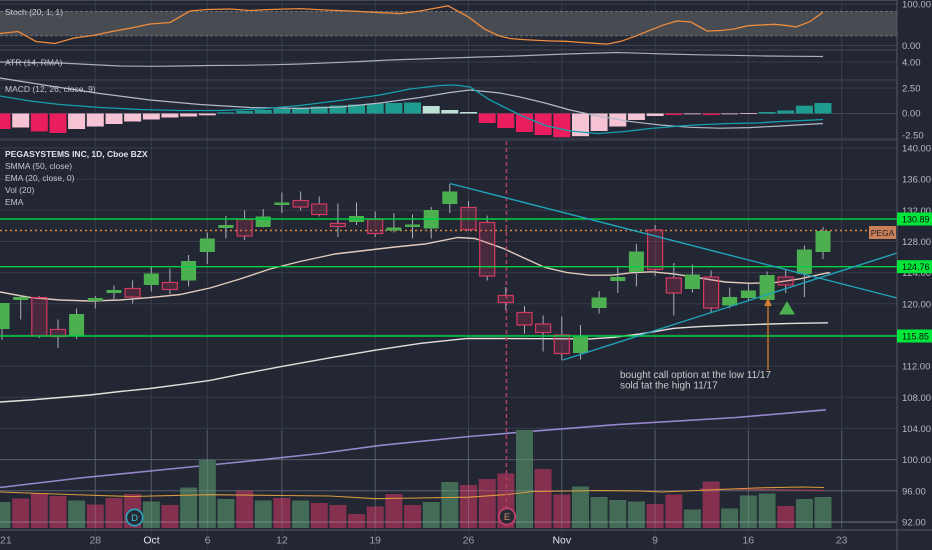 The width and height of the screenshot is (932, 550). I want to click on svg-text: PEGASYSTEMS INC, 1D, Cboe BZX, so click(76, 154).